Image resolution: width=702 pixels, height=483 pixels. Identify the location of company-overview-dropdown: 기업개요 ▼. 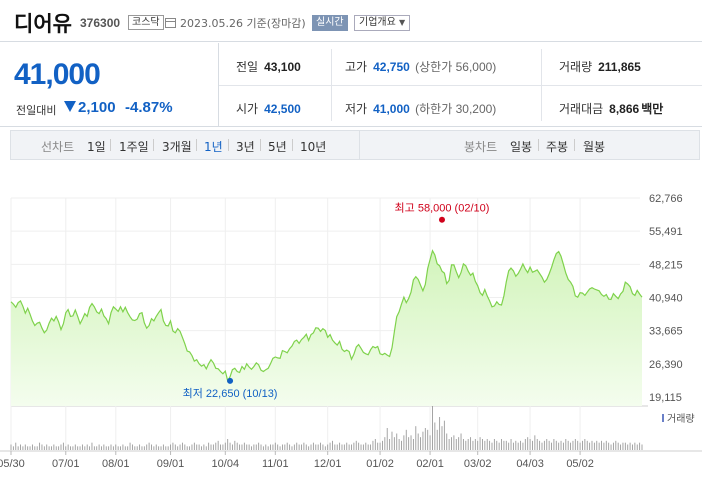
(382, 23).